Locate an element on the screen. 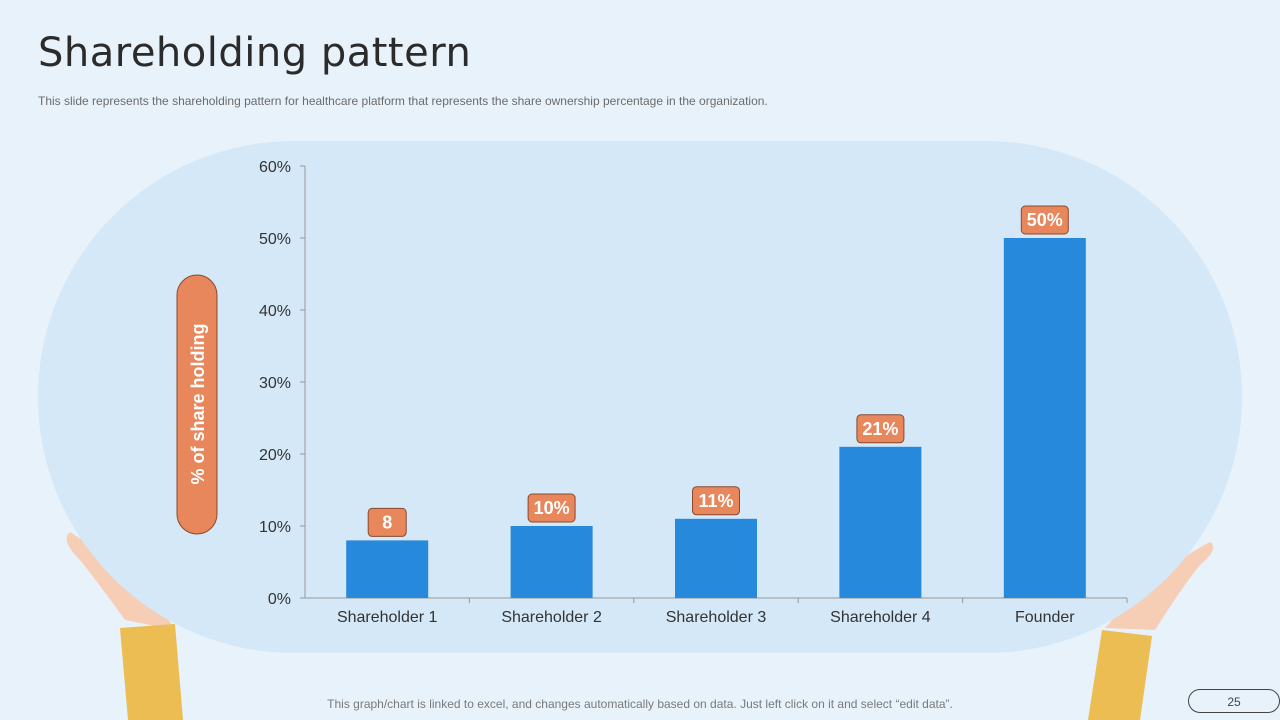 The height and width of the screenshot is (720, 1280). y-tick-label: 40% is located at coordinates (275, 311).